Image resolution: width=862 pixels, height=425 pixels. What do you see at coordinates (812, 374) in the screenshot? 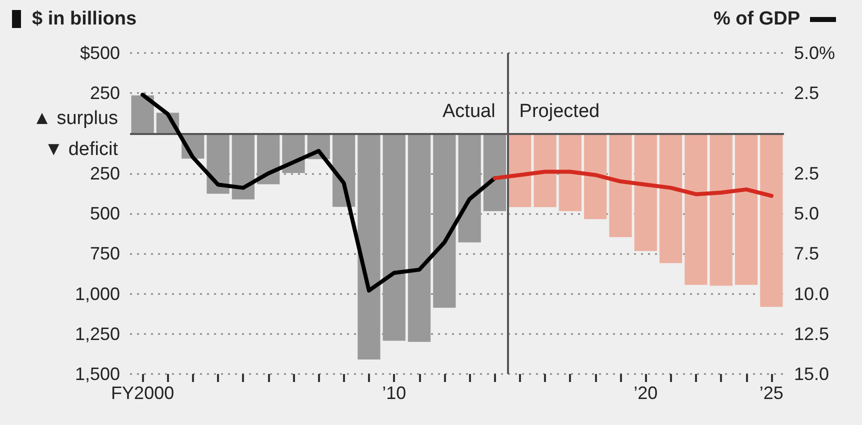
I see `y2-tick-label: 15.0` at bounding box center [812, 374].